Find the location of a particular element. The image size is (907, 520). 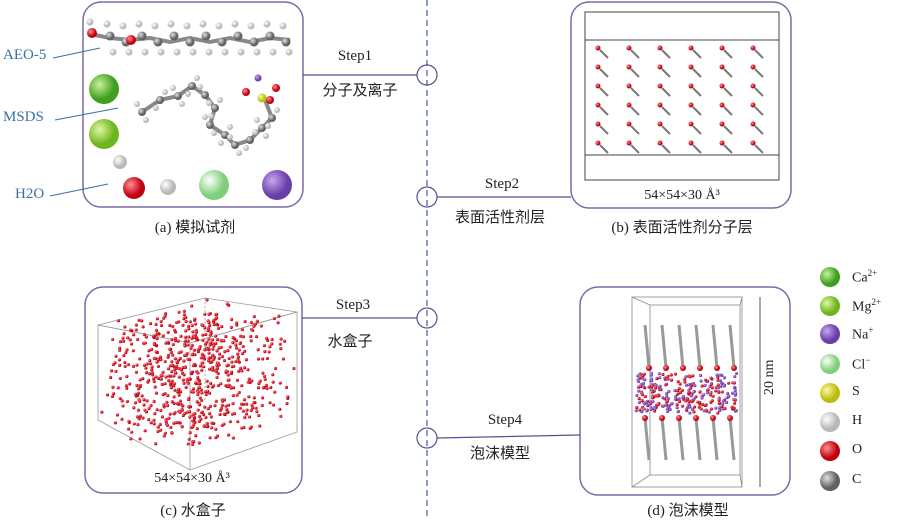

carbon-atom is located at coordinates (110, 36).